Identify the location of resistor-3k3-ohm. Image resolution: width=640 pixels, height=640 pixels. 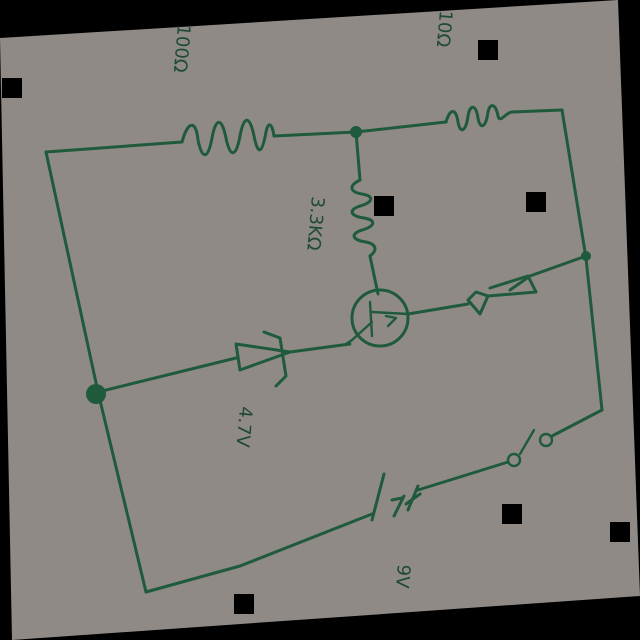
(363, 218).